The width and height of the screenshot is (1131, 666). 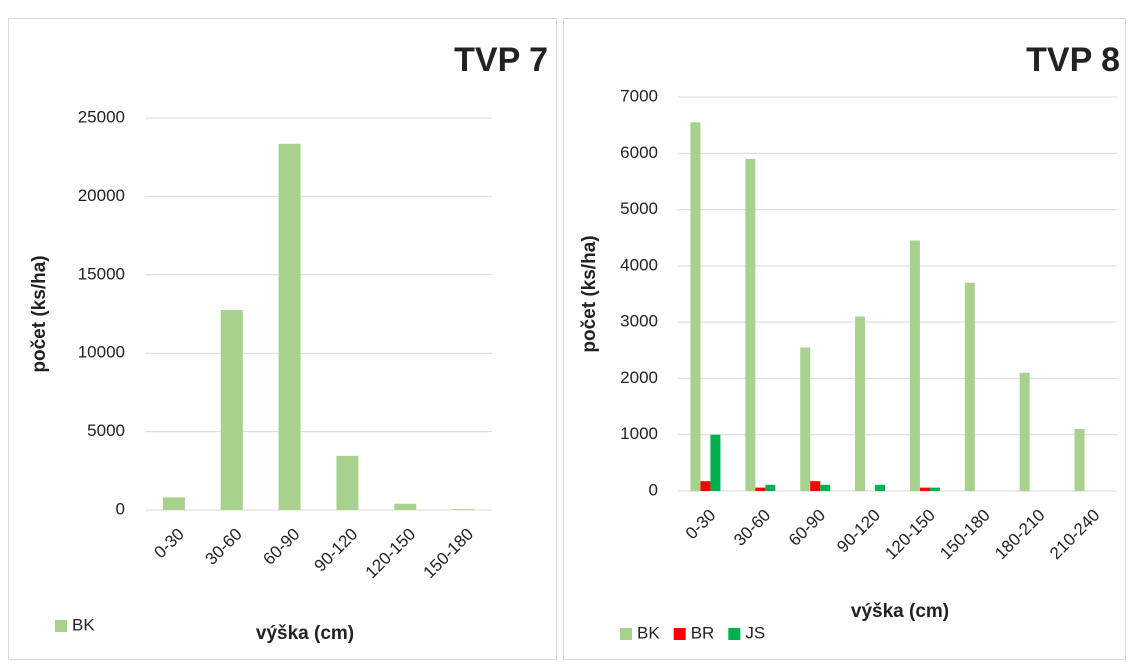 What do you see at coordinates (639, 377) in the screenshot?
I see `y-tick-label: 2000` at bounding box center [639, 377].